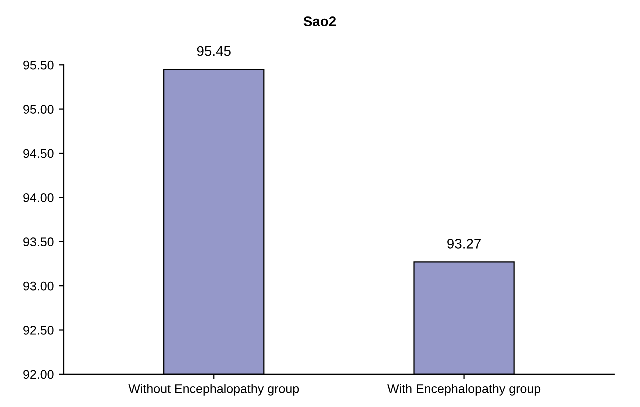  What do you see at coordinates (39, 286) in the screenshot?
I see `y-tick-label: 93.00` at bounding box center [39, 286].